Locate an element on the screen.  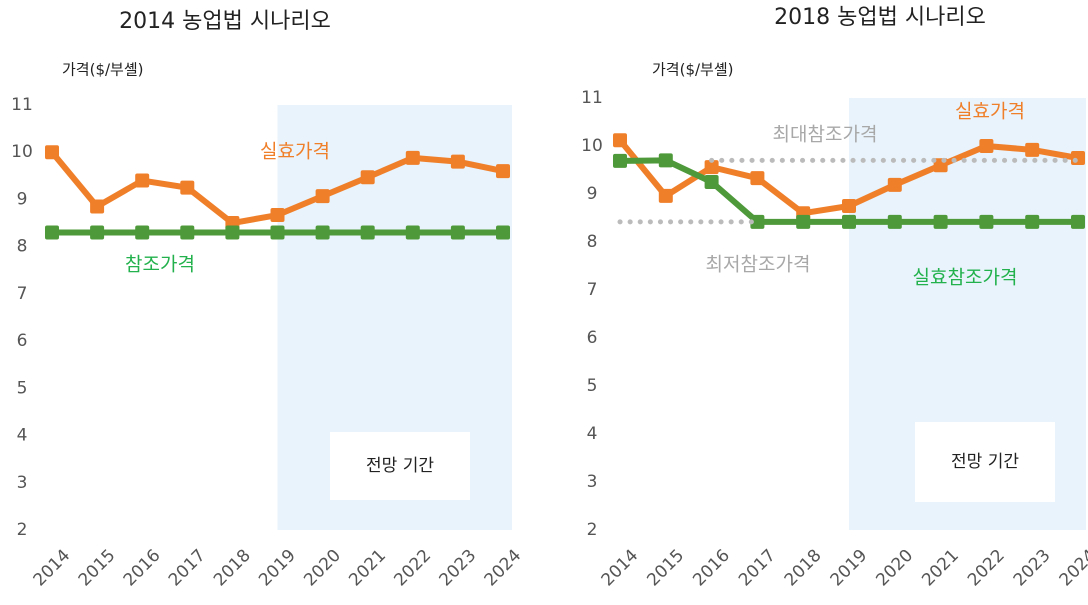
series-label: 실효참조가격 is located at coordinates (965, 278).